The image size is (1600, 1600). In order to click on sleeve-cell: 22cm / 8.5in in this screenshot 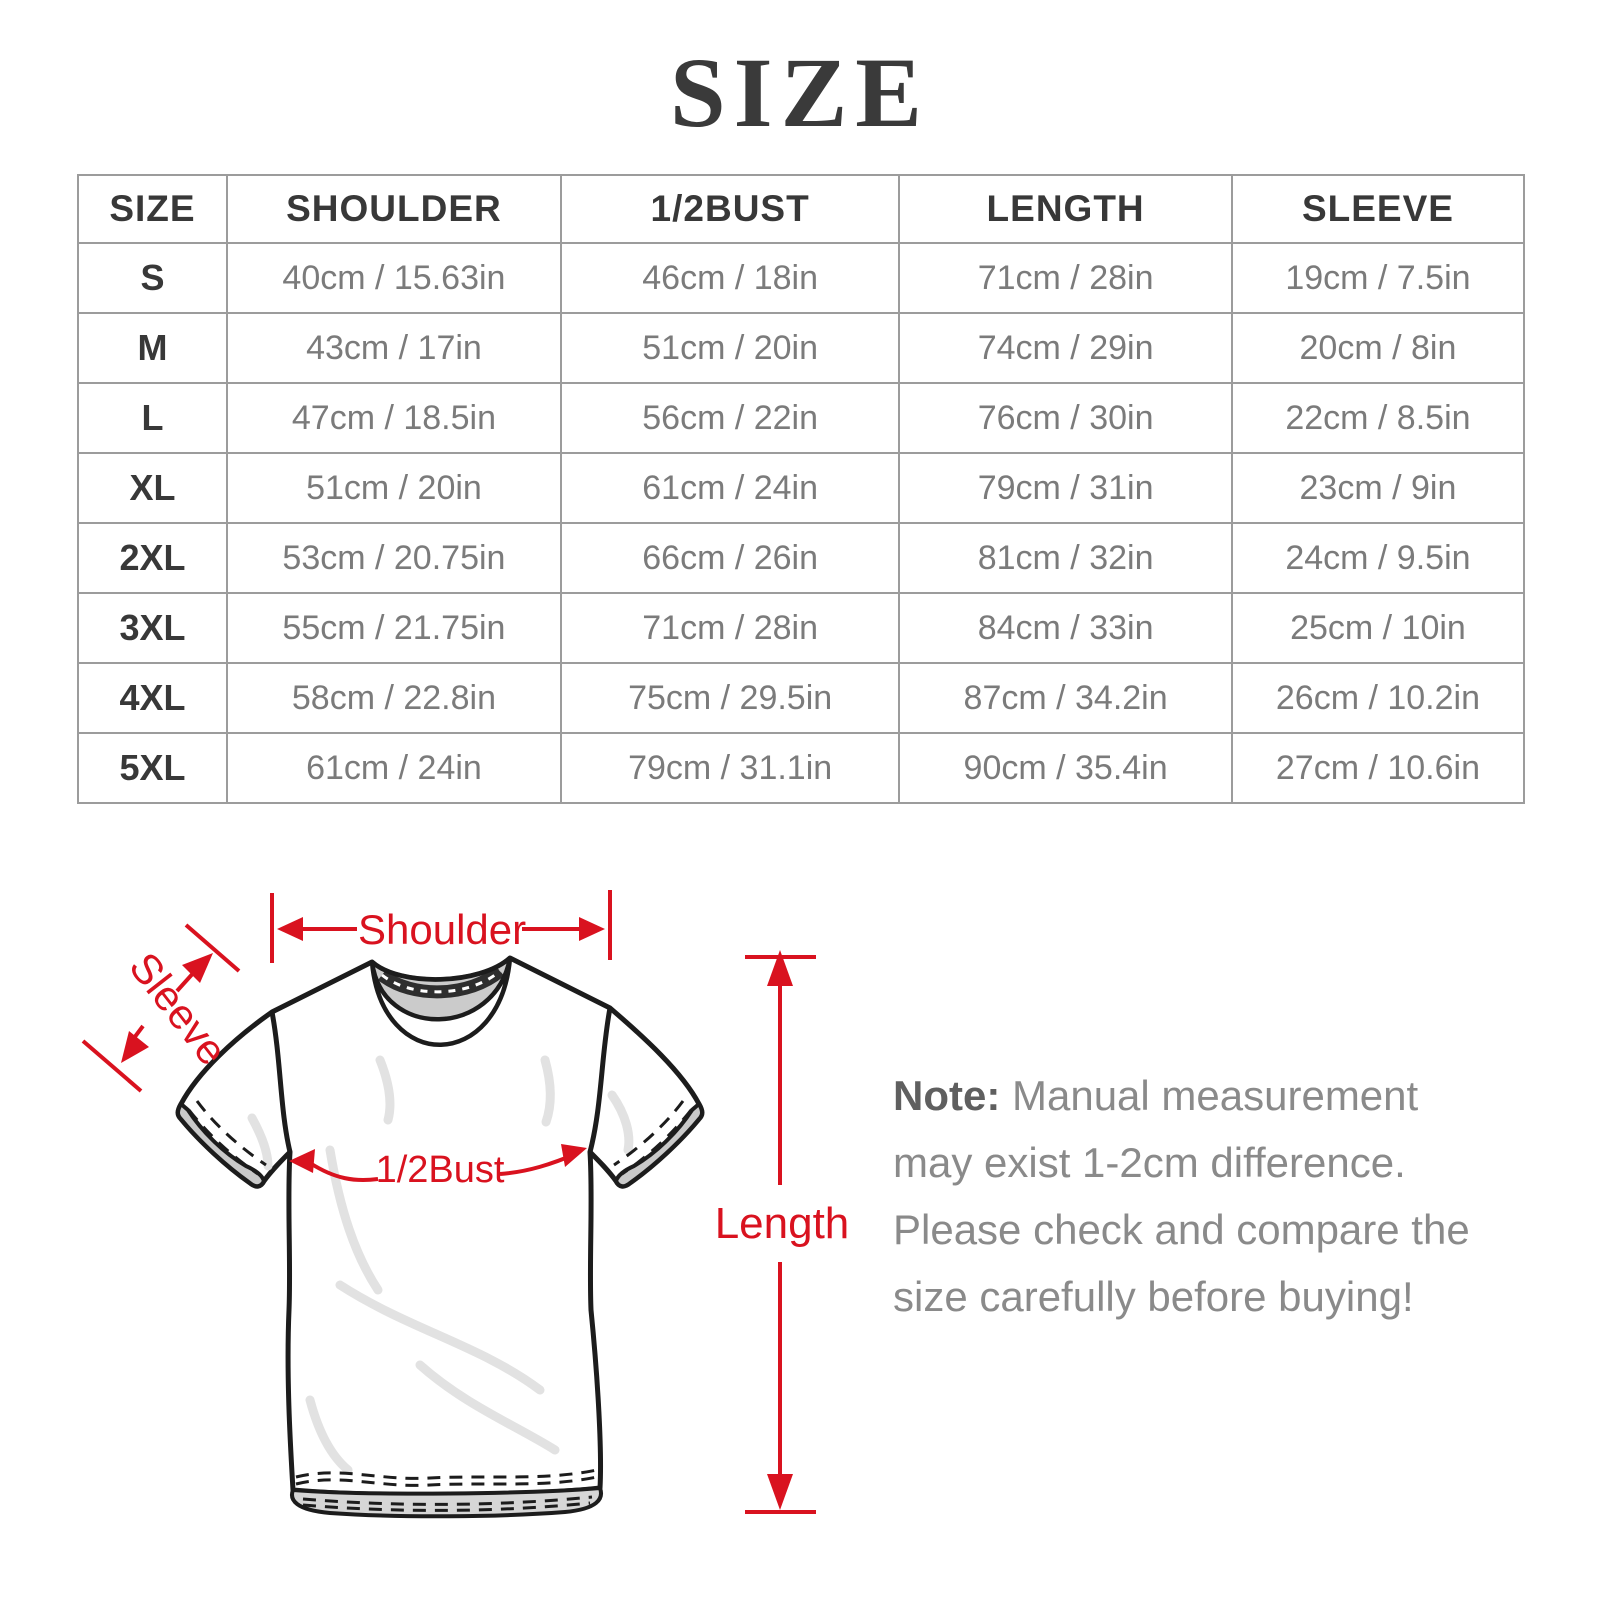, I will do `click(1378, 418)`.